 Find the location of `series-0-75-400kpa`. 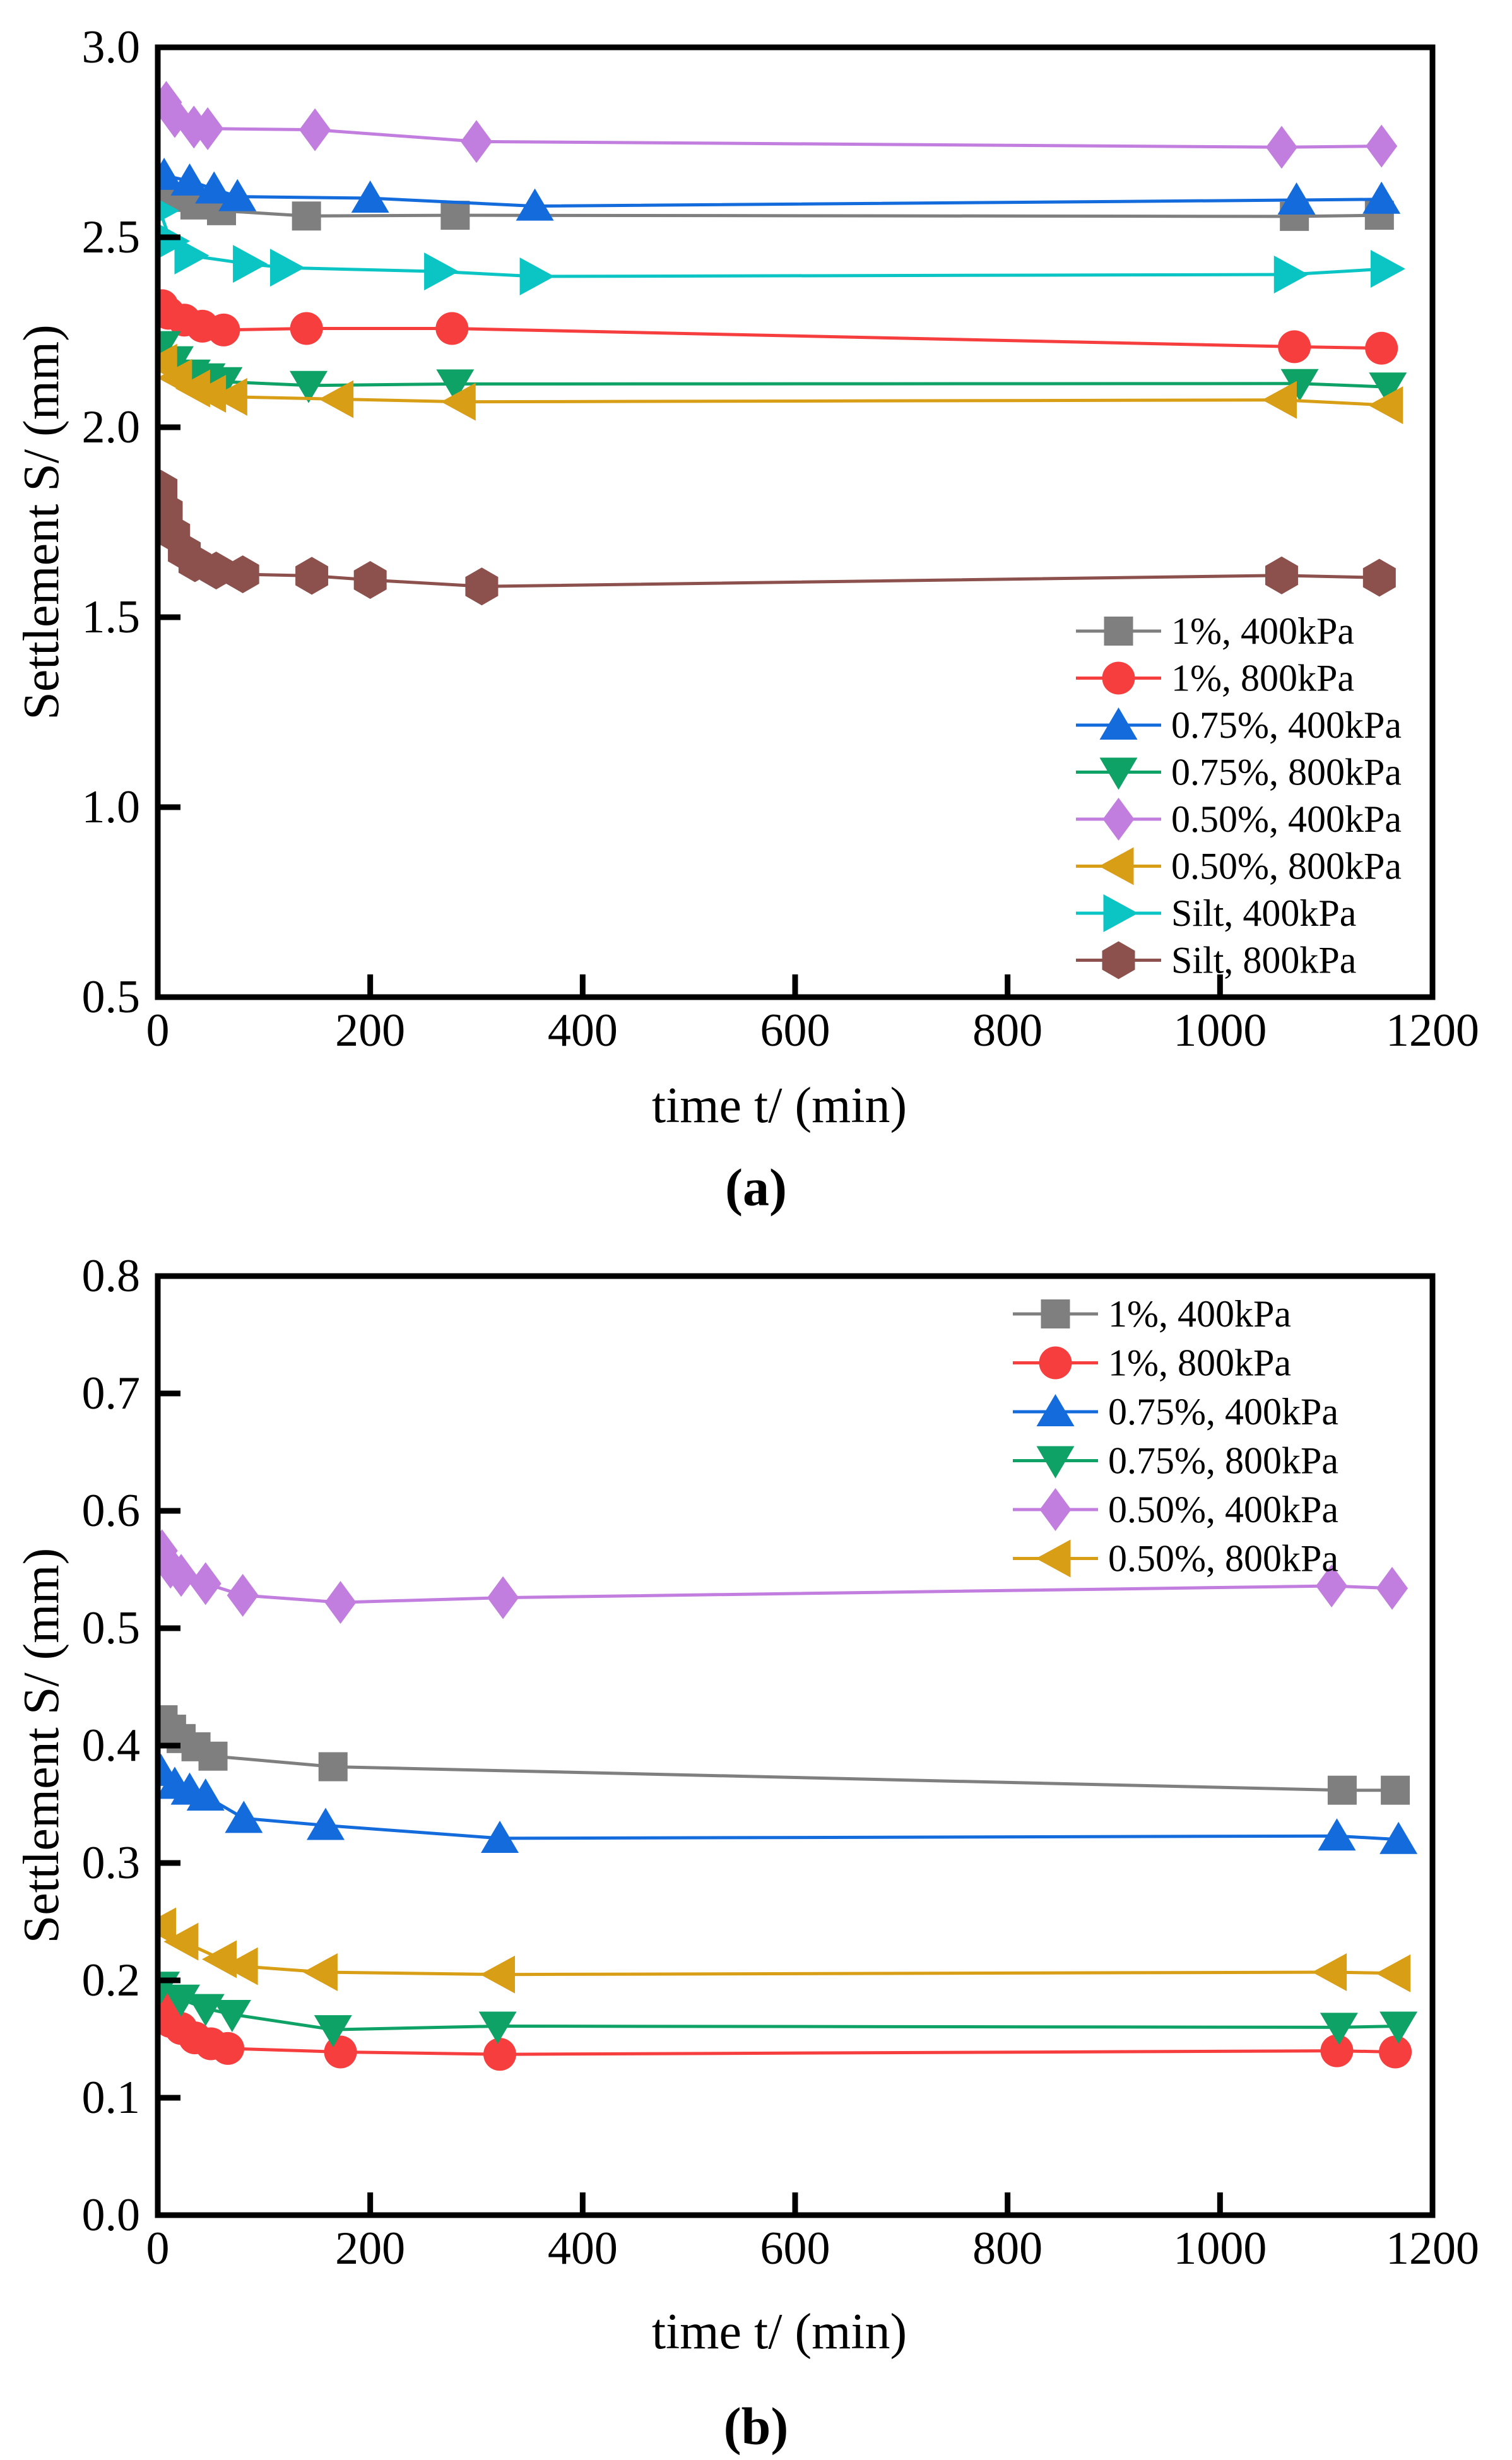

series-0-75-400kpa is located at coordinates (779, 189).